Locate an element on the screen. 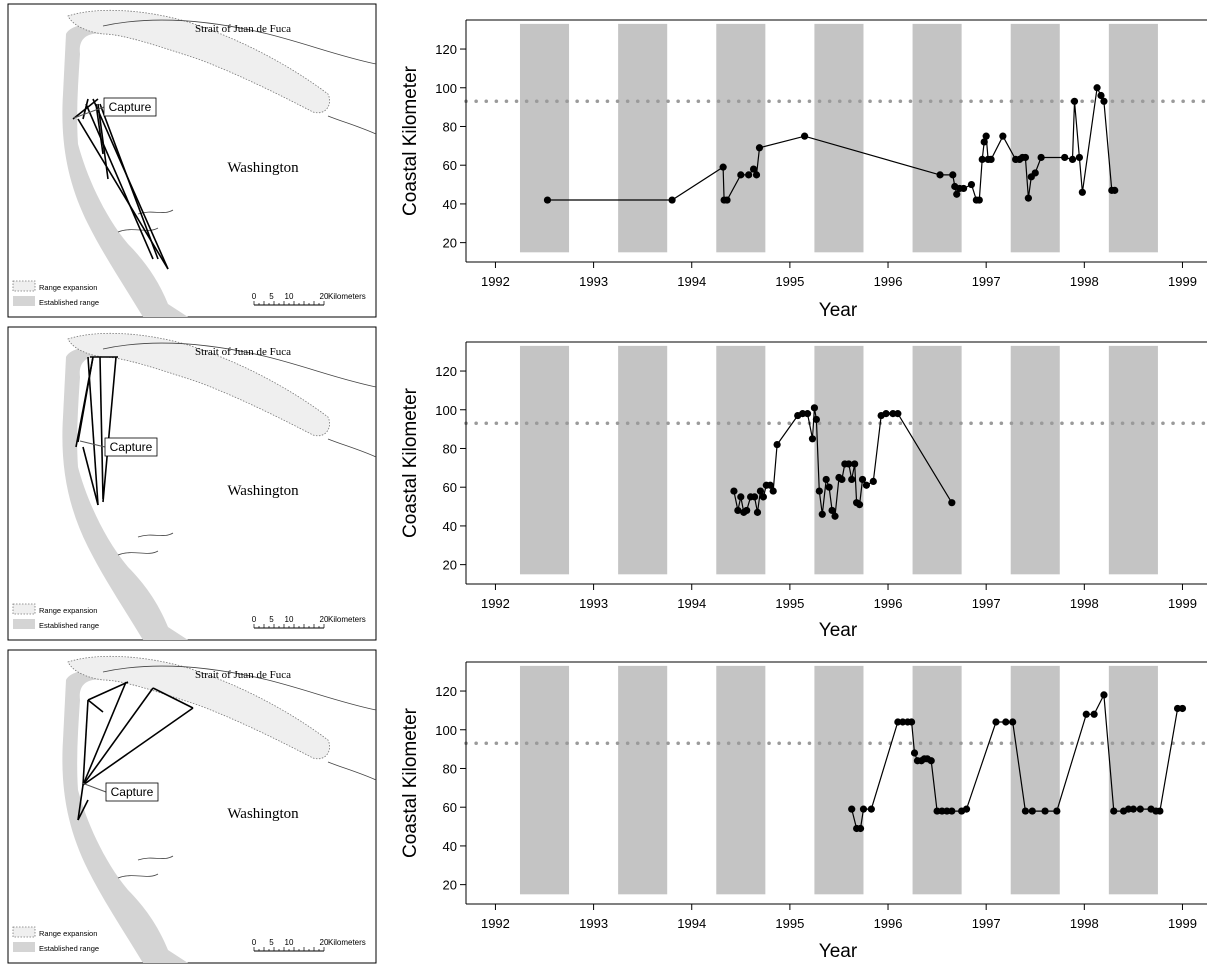 The width and height of the screenshot is (1207, 970). capture-label: Capture is located at coordinates (130, 107).